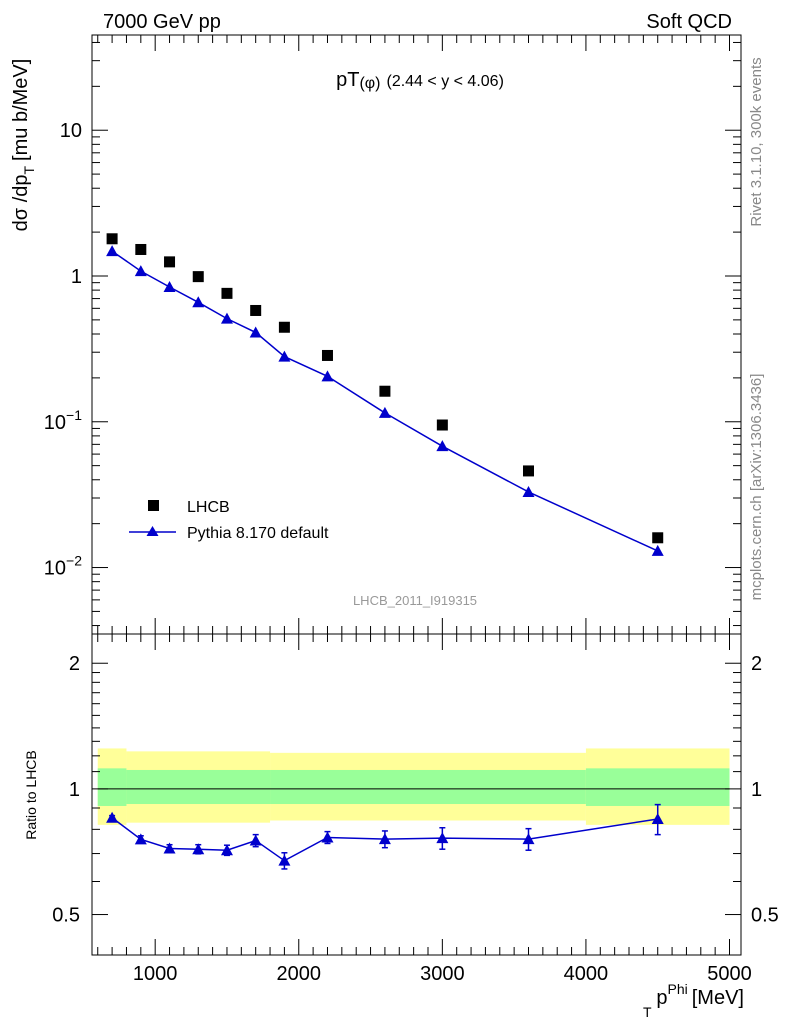 Image resolution: width=786 pixels, height=1024 pixels. Describe the element at coordinates (21, 203) in the screenshot. I see `y-axis-label-main: dσ /dp` at that location.